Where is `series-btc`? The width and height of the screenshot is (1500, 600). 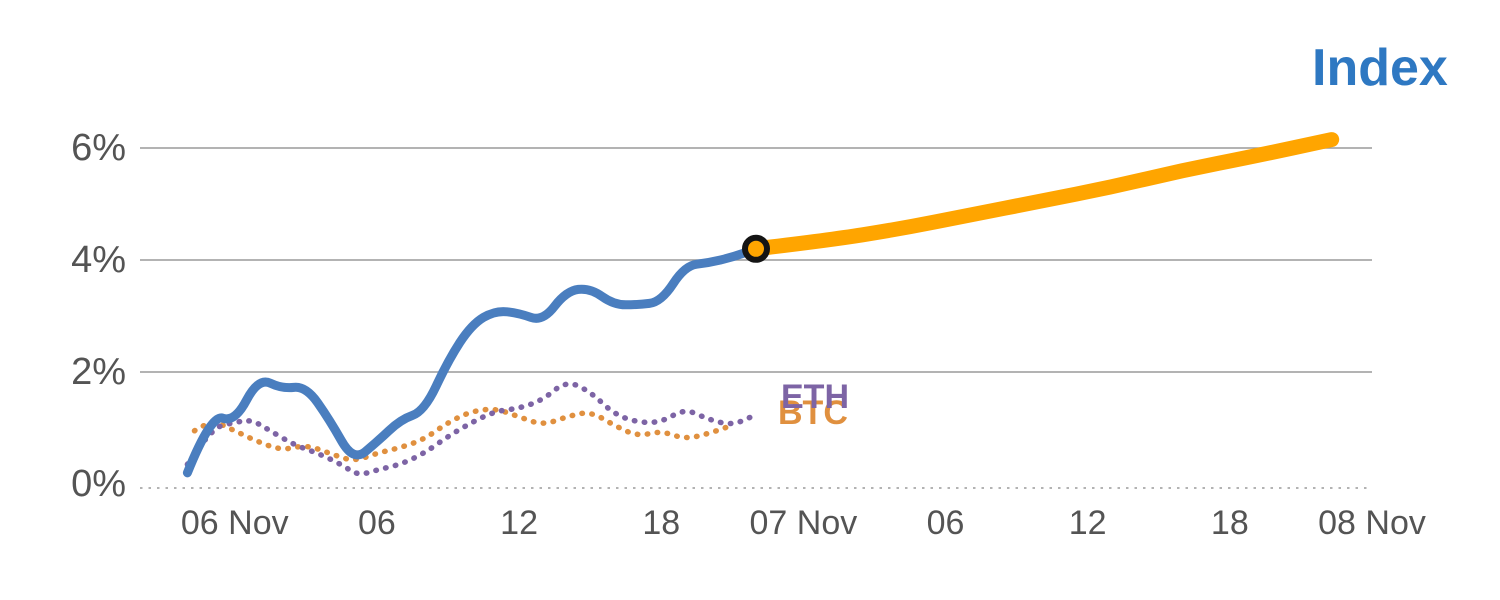
series-btc is located at coordinates (463, 434).